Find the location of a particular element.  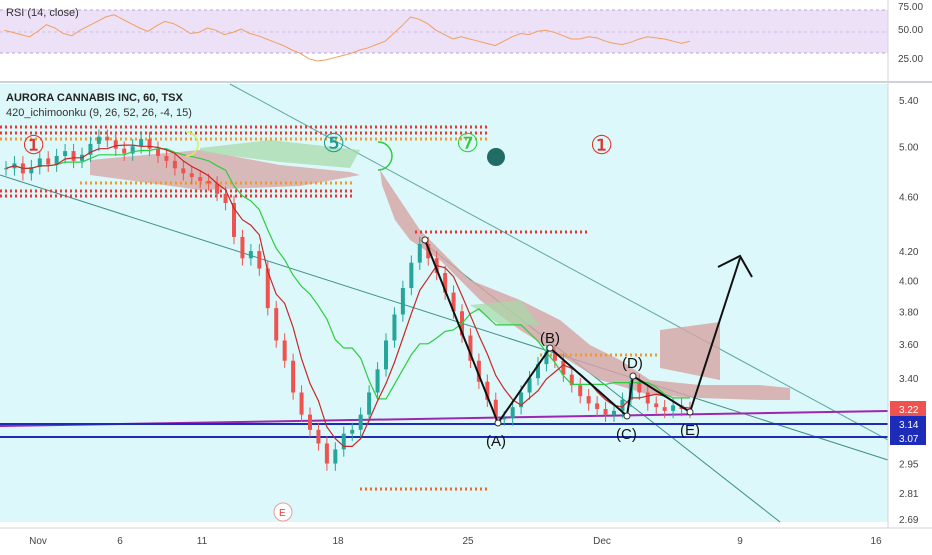

time-axis-label: 9 is located at coordinates (740, 541).